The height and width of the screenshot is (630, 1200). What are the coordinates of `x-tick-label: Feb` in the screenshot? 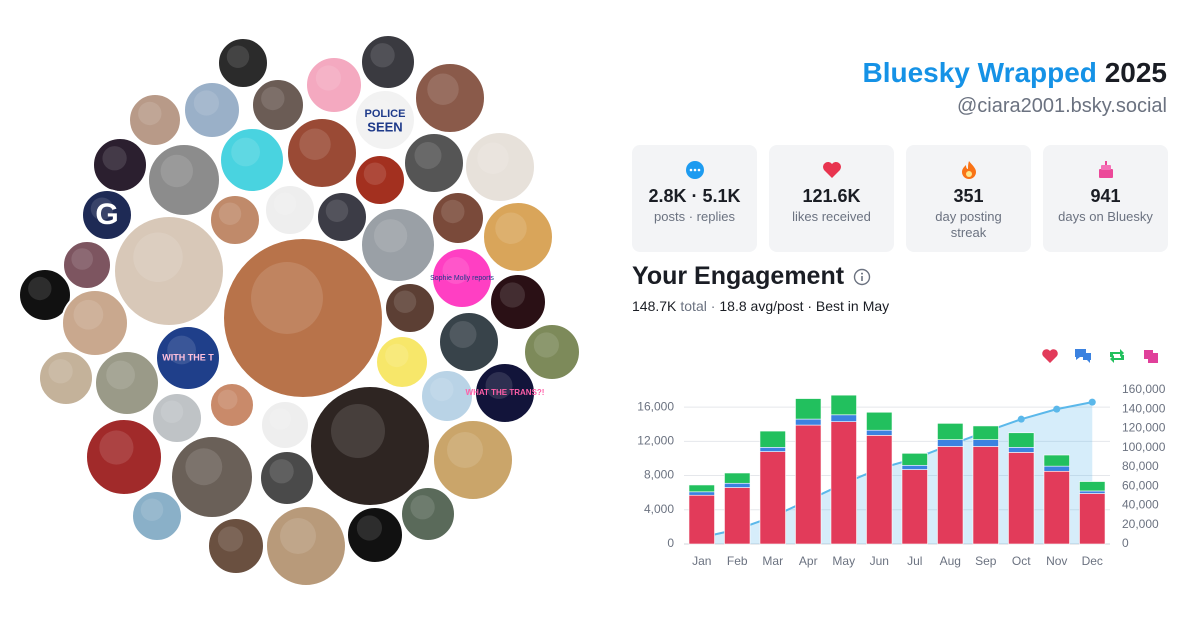 It's located at (737, 561).